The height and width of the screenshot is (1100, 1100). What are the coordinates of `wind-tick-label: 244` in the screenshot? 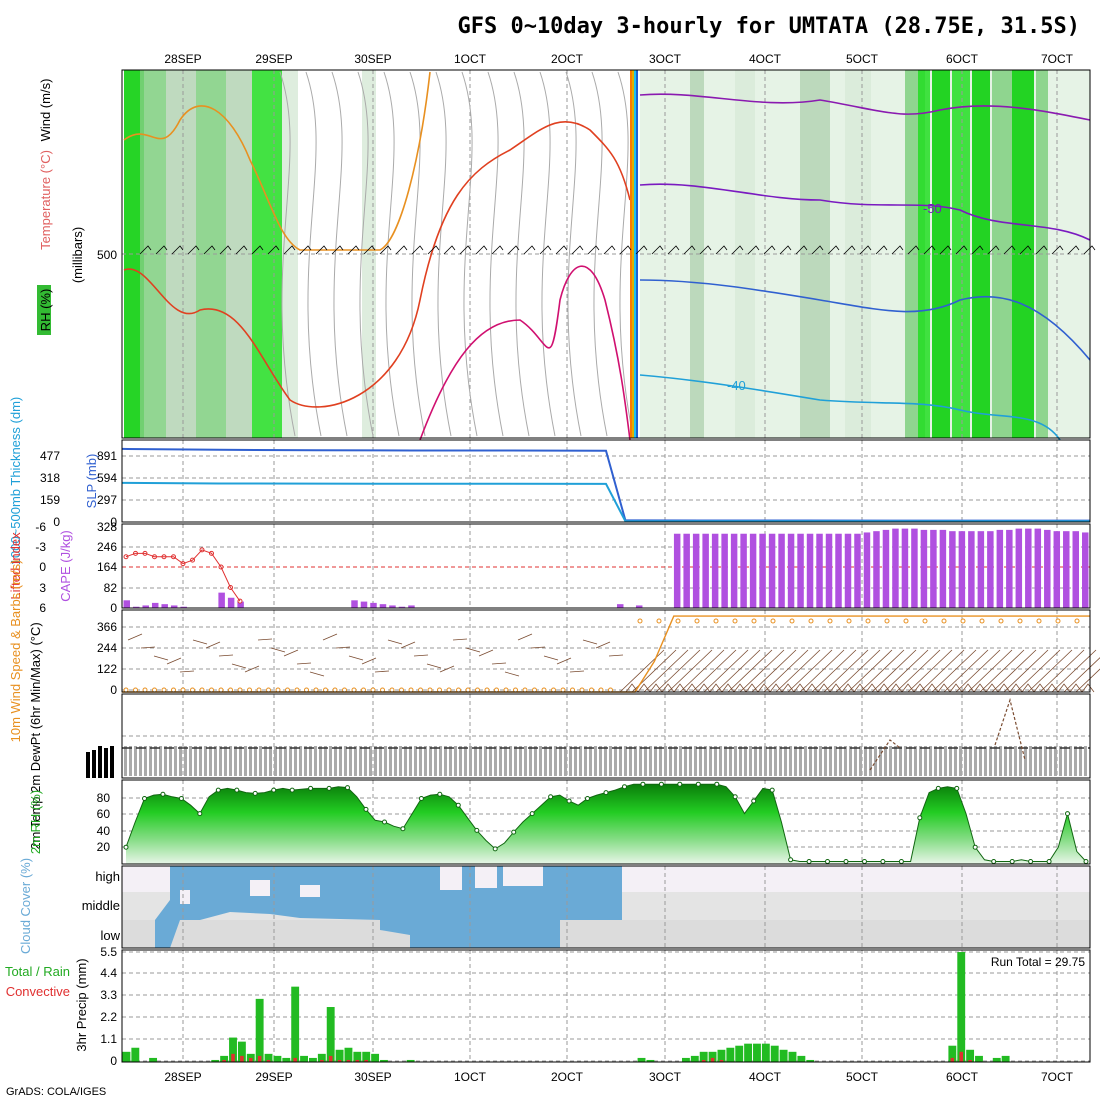 It's located at (107, 648).